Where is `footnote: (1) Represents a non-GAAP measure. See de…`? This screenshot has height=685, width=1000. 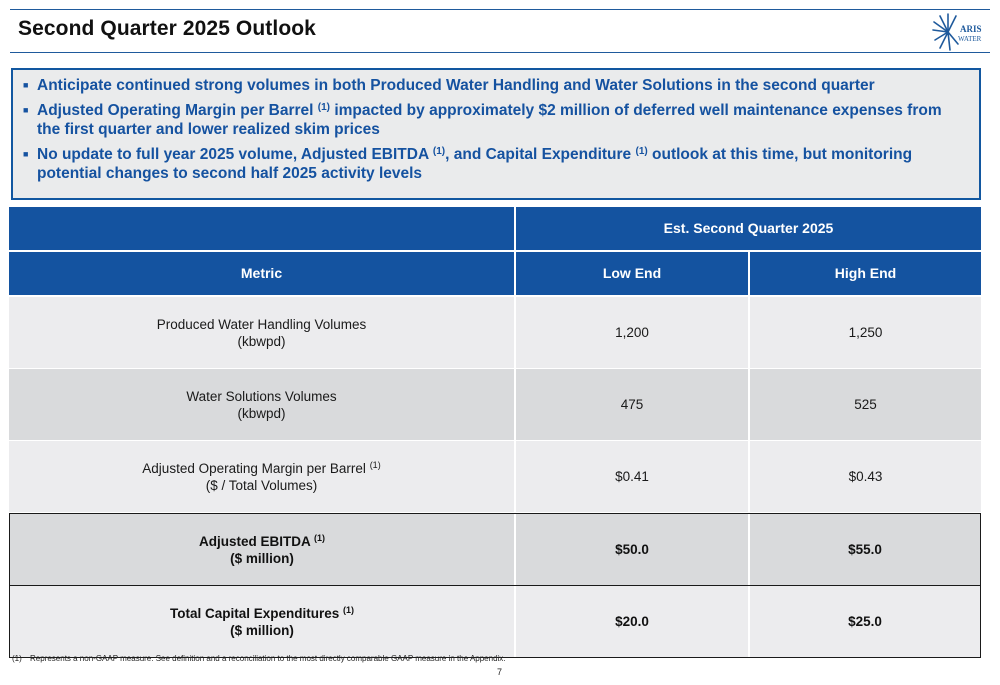
footnote: (1) Represents a non-GAAP measure. See de… is located at coordinates (259, 658).